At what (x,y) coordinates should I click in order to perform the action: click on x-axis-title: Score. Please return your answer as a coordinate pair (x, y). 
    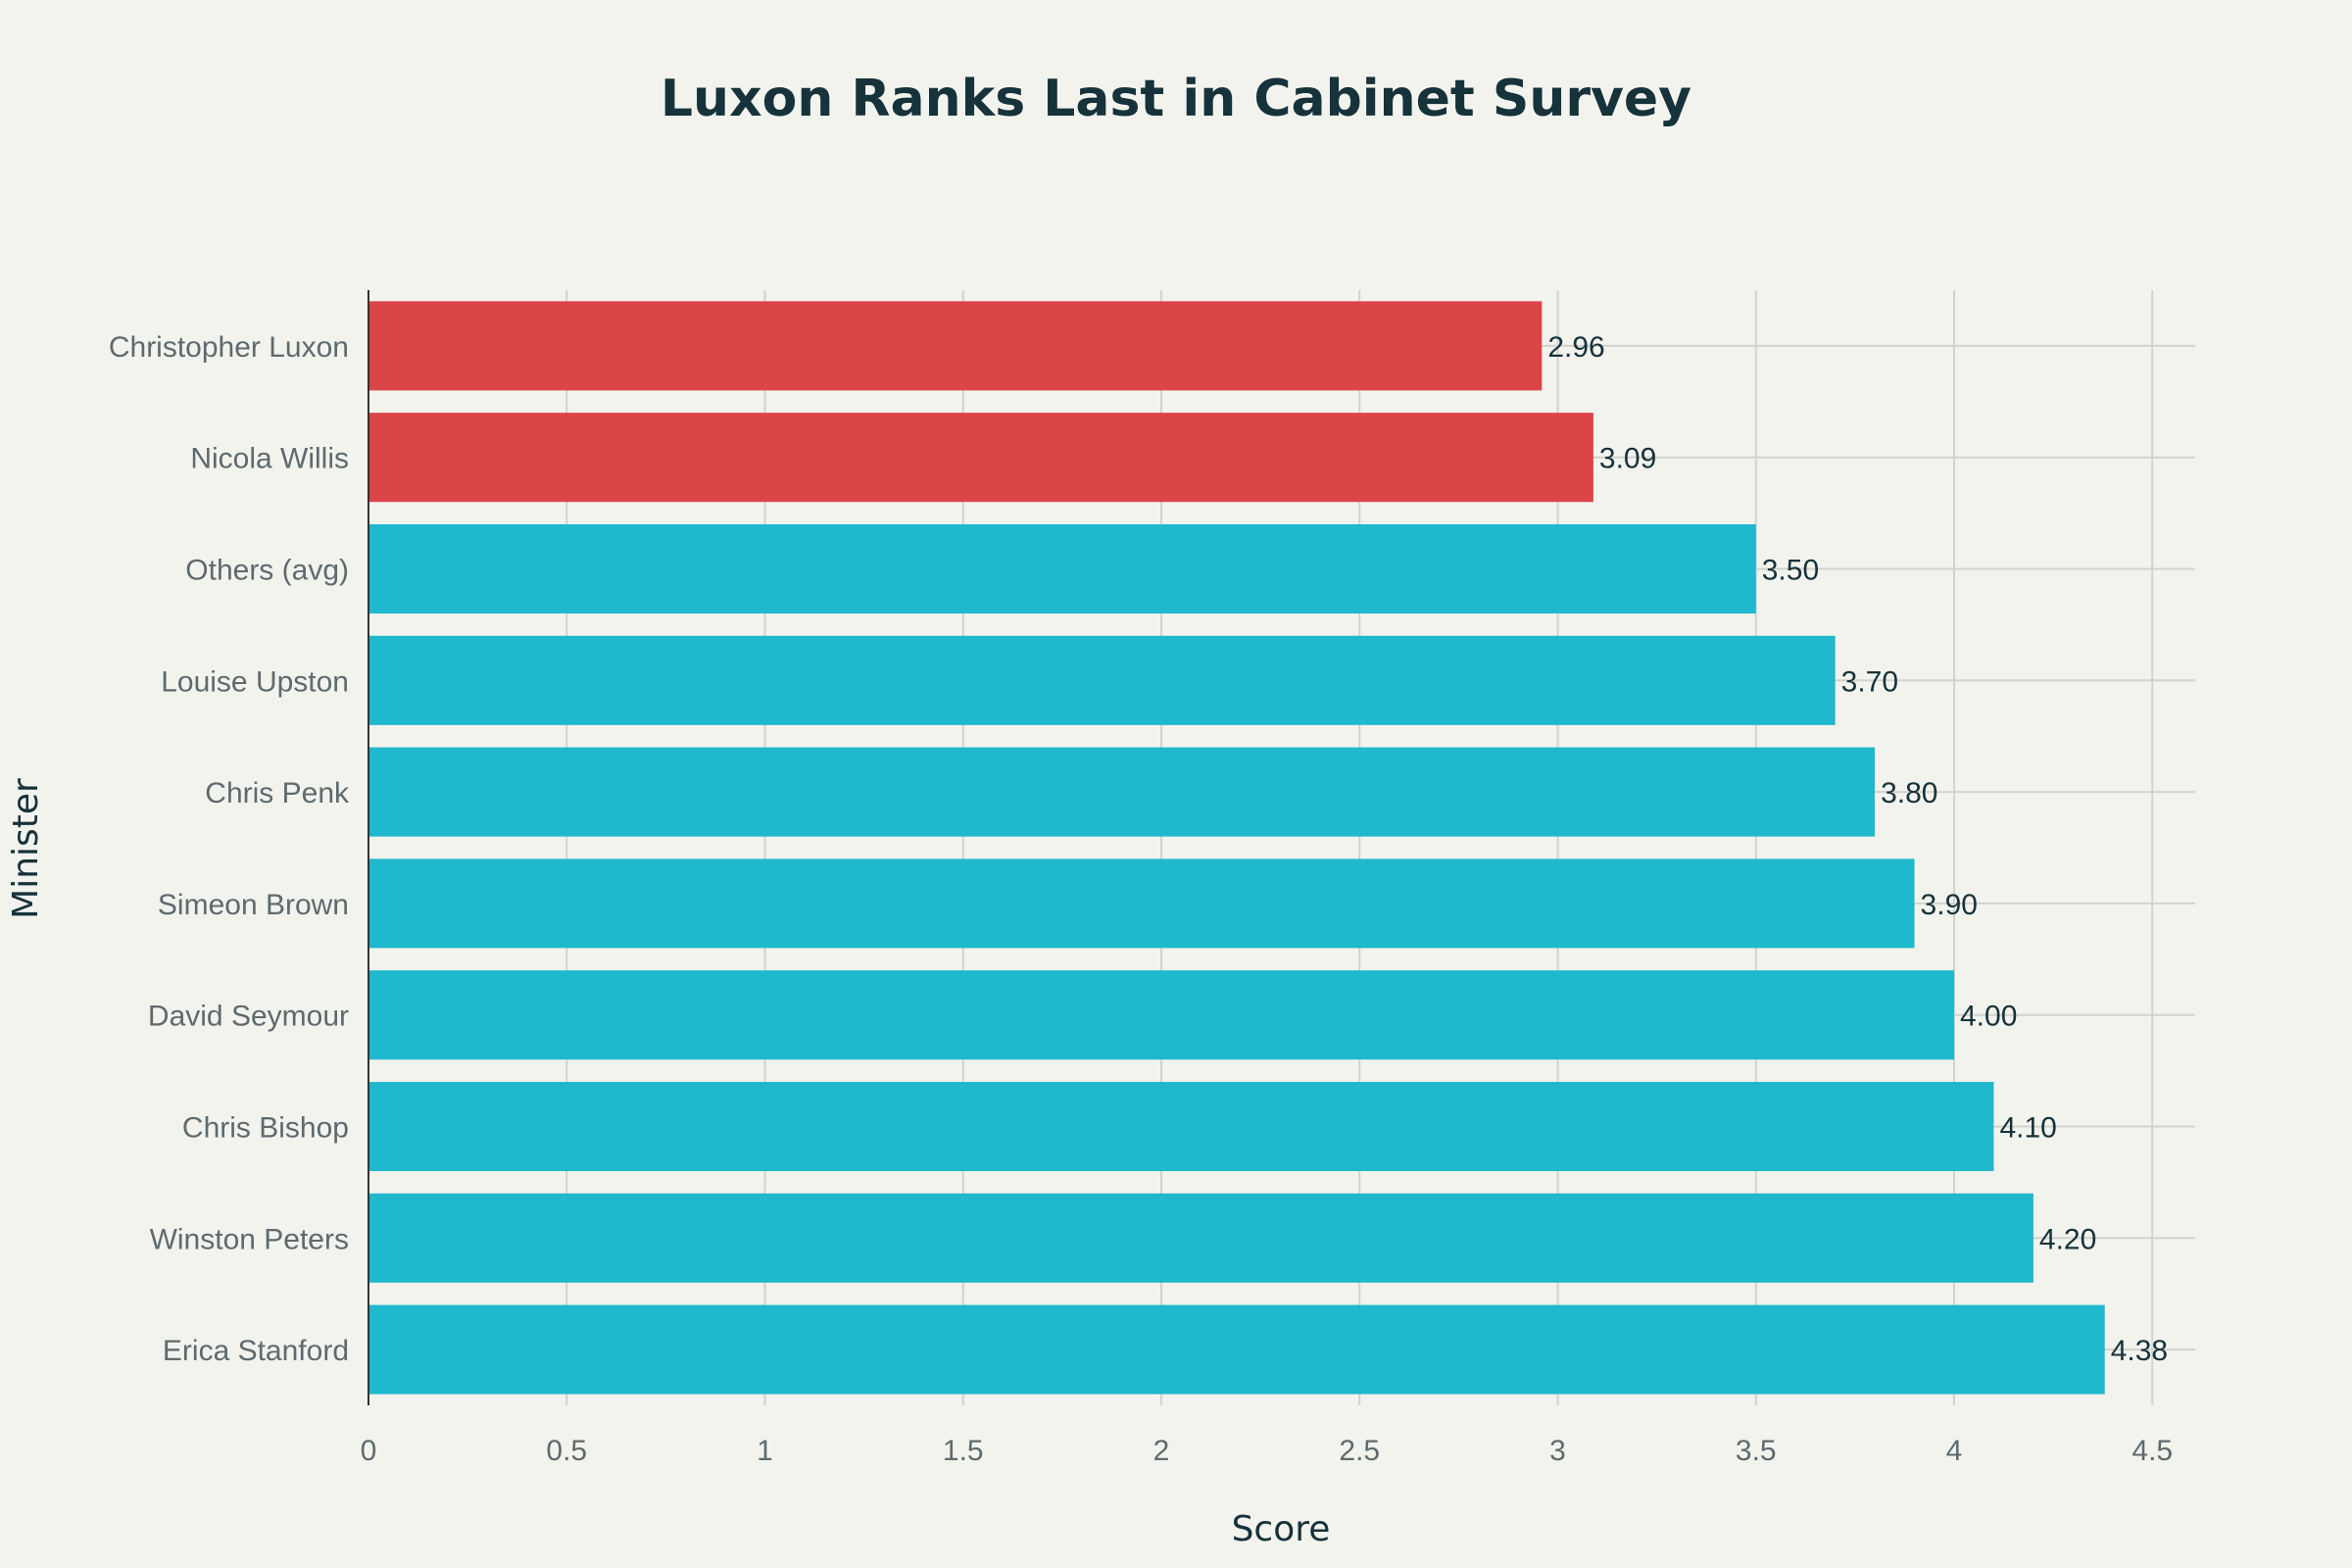
    Looking at the image, I should click on (1281, 1529).